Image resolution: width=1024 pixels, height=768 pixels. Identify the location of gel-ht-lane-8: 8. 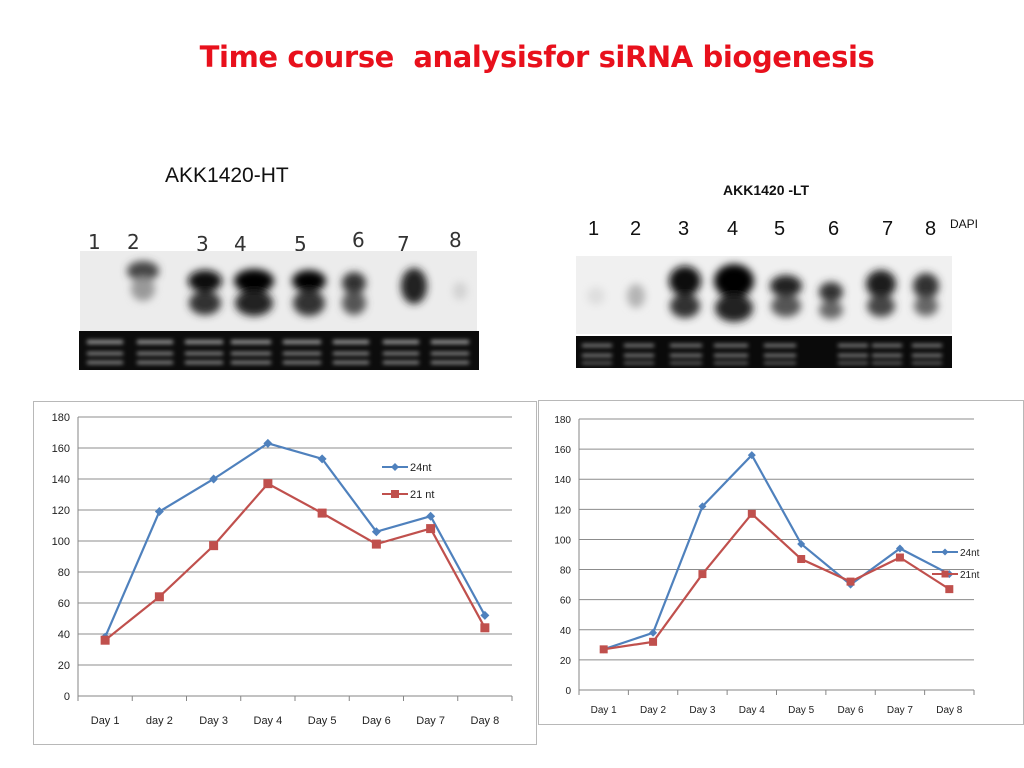
(455, 240).